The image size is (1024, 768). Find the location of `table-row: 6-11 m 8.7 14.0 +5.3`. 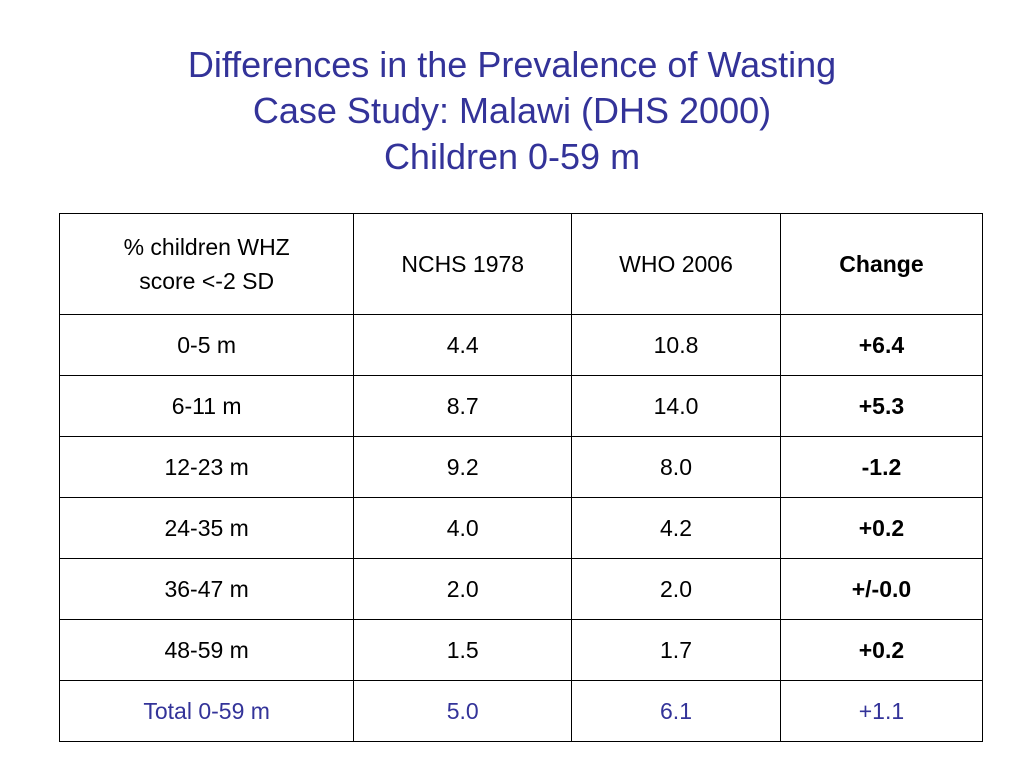

table-row: 6-11 m 8.7 14.0 +5.3 is located at coordinates (521, 406).